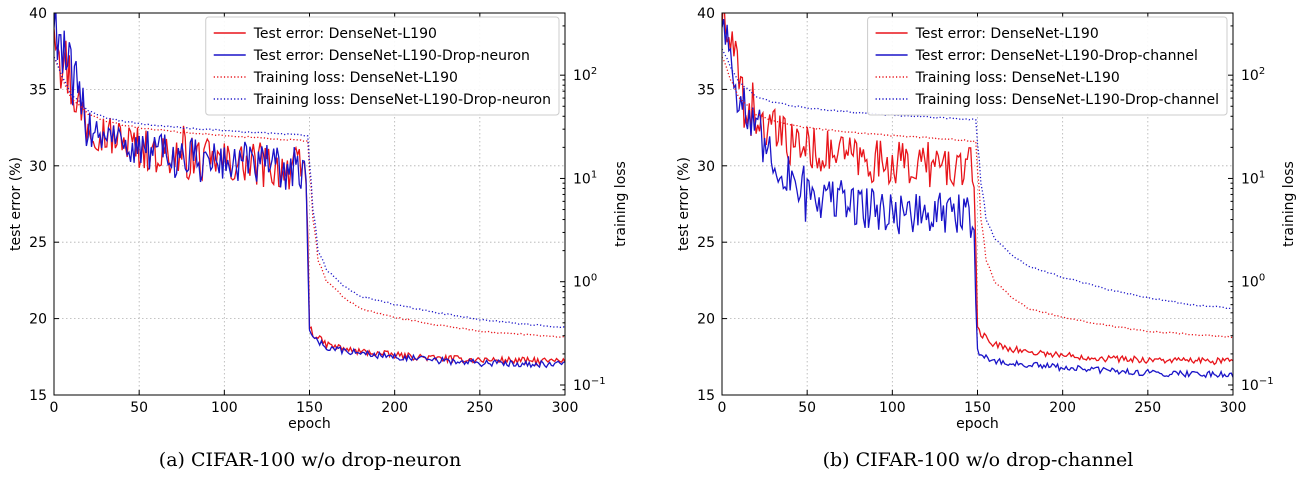 Image resolution: width=1297 pixels, height=479 pixels. I want to click on panel-caption: (a) CIFAR-100 w/o drop-neuron, so click(310, 460).